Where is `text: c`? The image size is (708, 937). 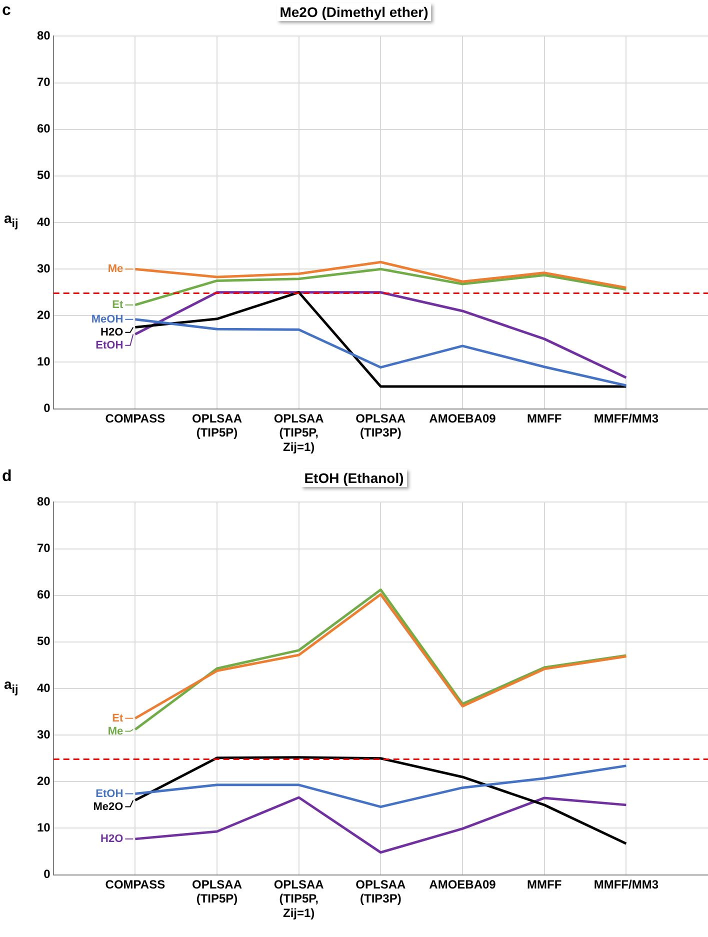
text: c is located at coordinates (6, 11).